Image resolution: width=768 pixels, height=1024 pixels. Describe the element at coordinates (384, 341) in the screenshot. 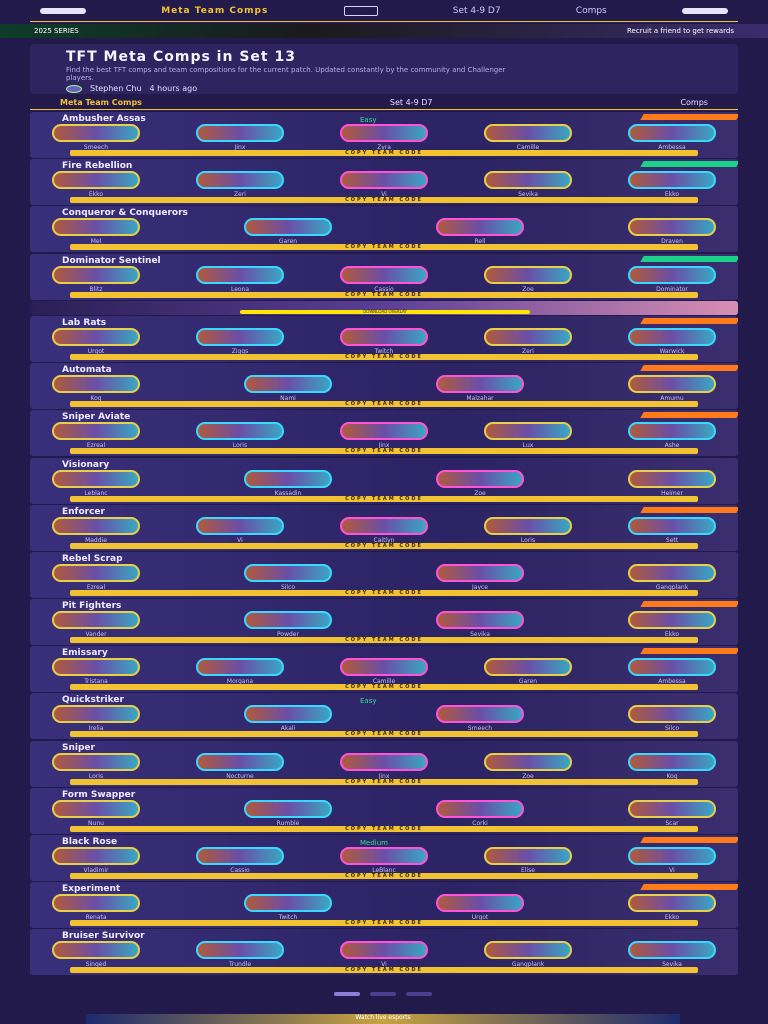

I see `champion-portrait: Twitch` at that location.